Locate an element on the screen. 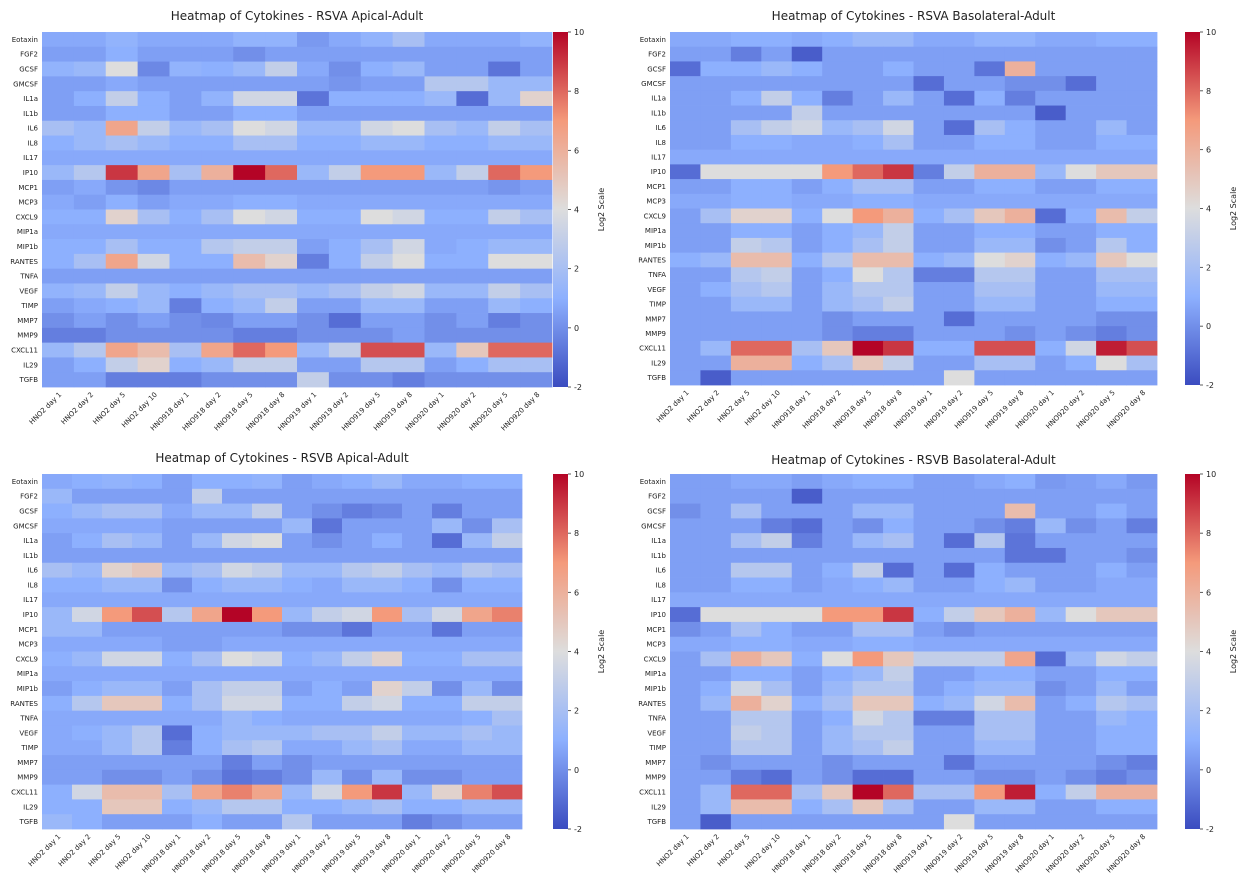 This screenshot has height=885, width=1243. row-label: IL1b is located at coordinates (30, 556).